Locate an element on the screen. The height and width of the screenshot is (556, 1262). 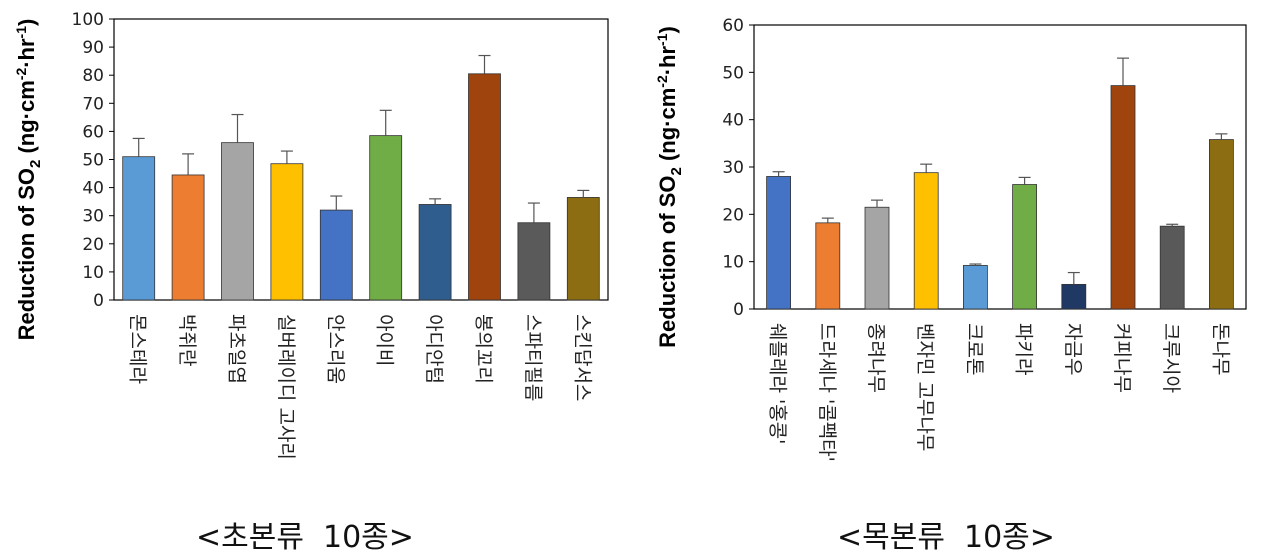
category-label: 안스리움 is located at coordinates (335, 349).